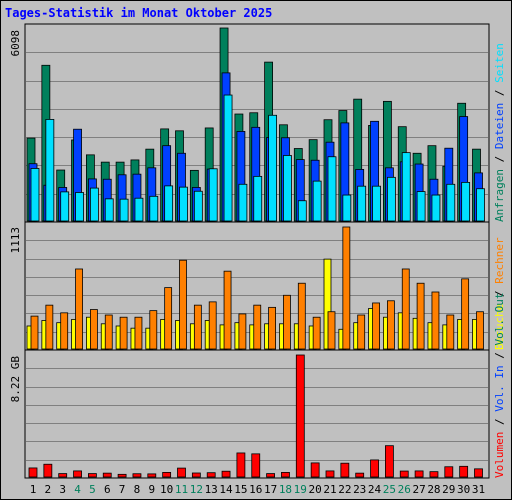 The image size is (512, 500). What do you see at coordinates (270, 489) in the screenshot?
I see `x-tick-17: 17` at bounding box center [270, 489].